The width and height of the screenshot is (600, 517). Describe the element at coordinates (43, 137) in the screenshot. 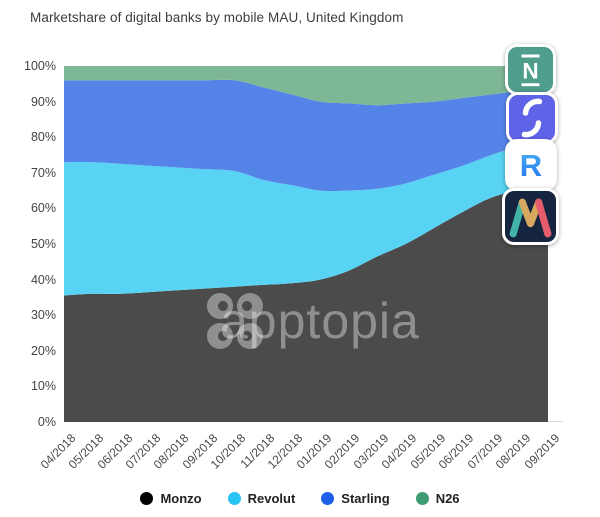

I see `y-tick-label: 80%` at that location.